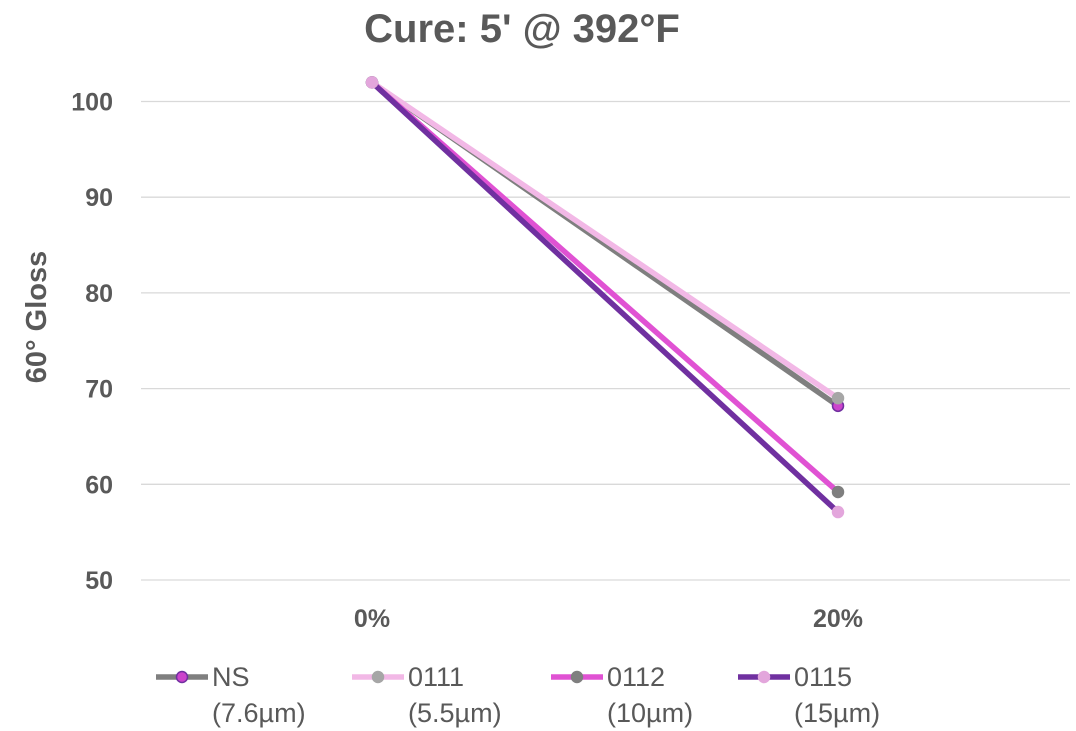 The width and height of the screenshot is (1076, 731). I want to click on legend-item: 0115 (15µm), so click(809, 695).